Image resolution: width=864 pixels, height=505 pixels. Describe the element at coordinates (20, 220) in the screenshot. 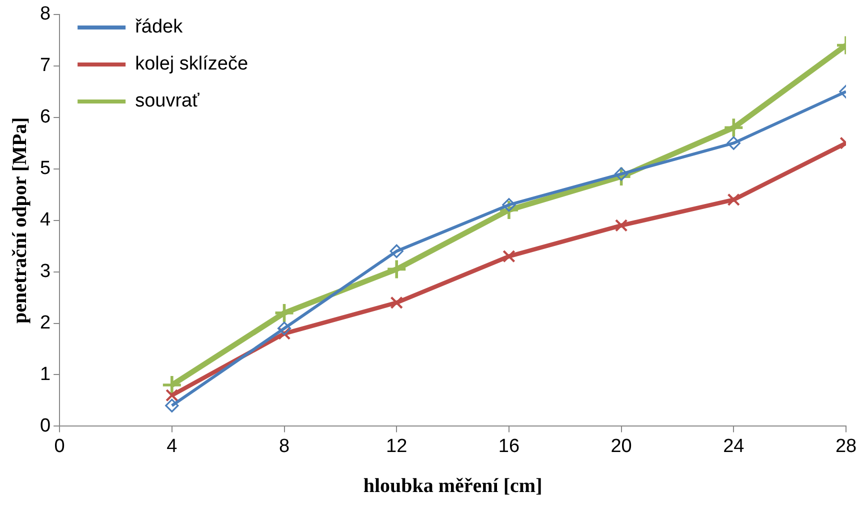

I see `y-axis-title: penetrační odpor [MPa]` at that location.